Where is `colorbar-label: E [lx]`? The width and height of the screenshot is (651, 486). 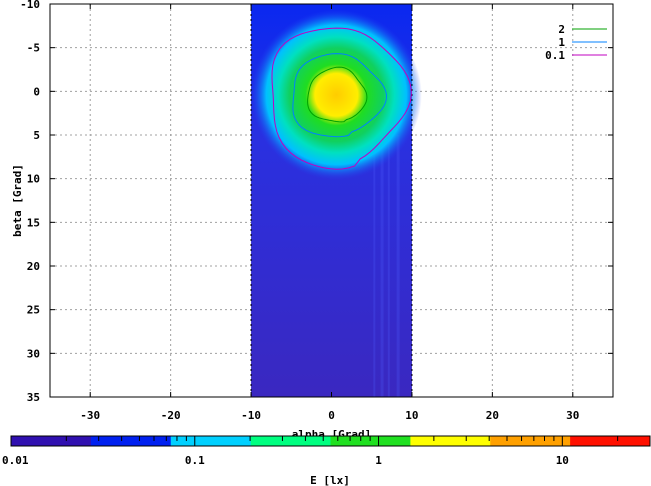
colorbar-label: E [lx] is located at coordinates (330, 480).